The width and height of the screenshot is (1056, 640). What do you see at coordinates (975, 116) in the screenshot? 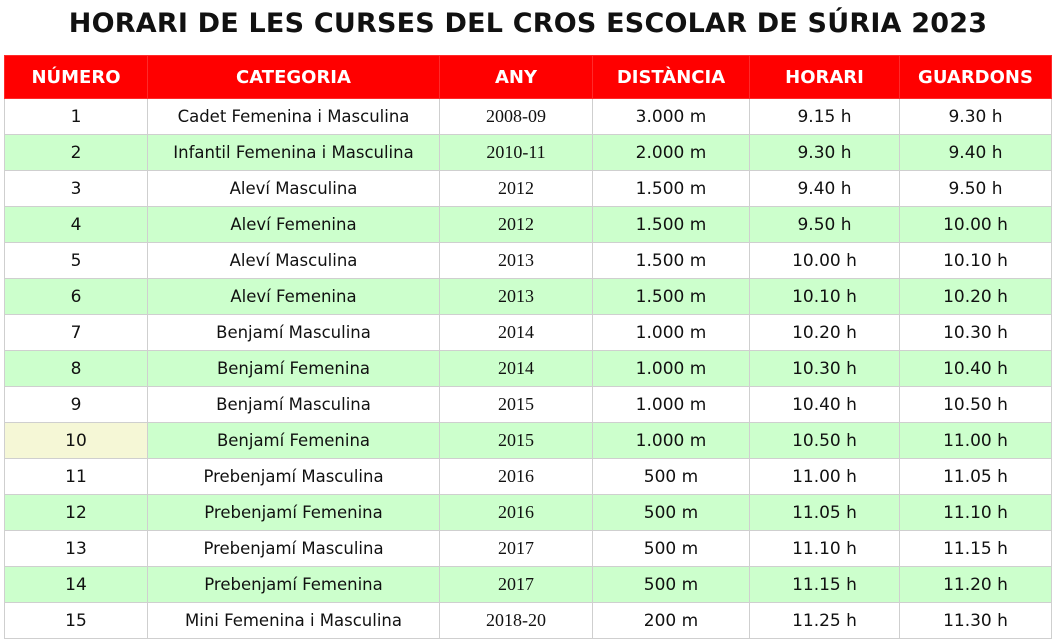
I see `cell-guardons: 9.30 h` at bounding box center [975, 116].